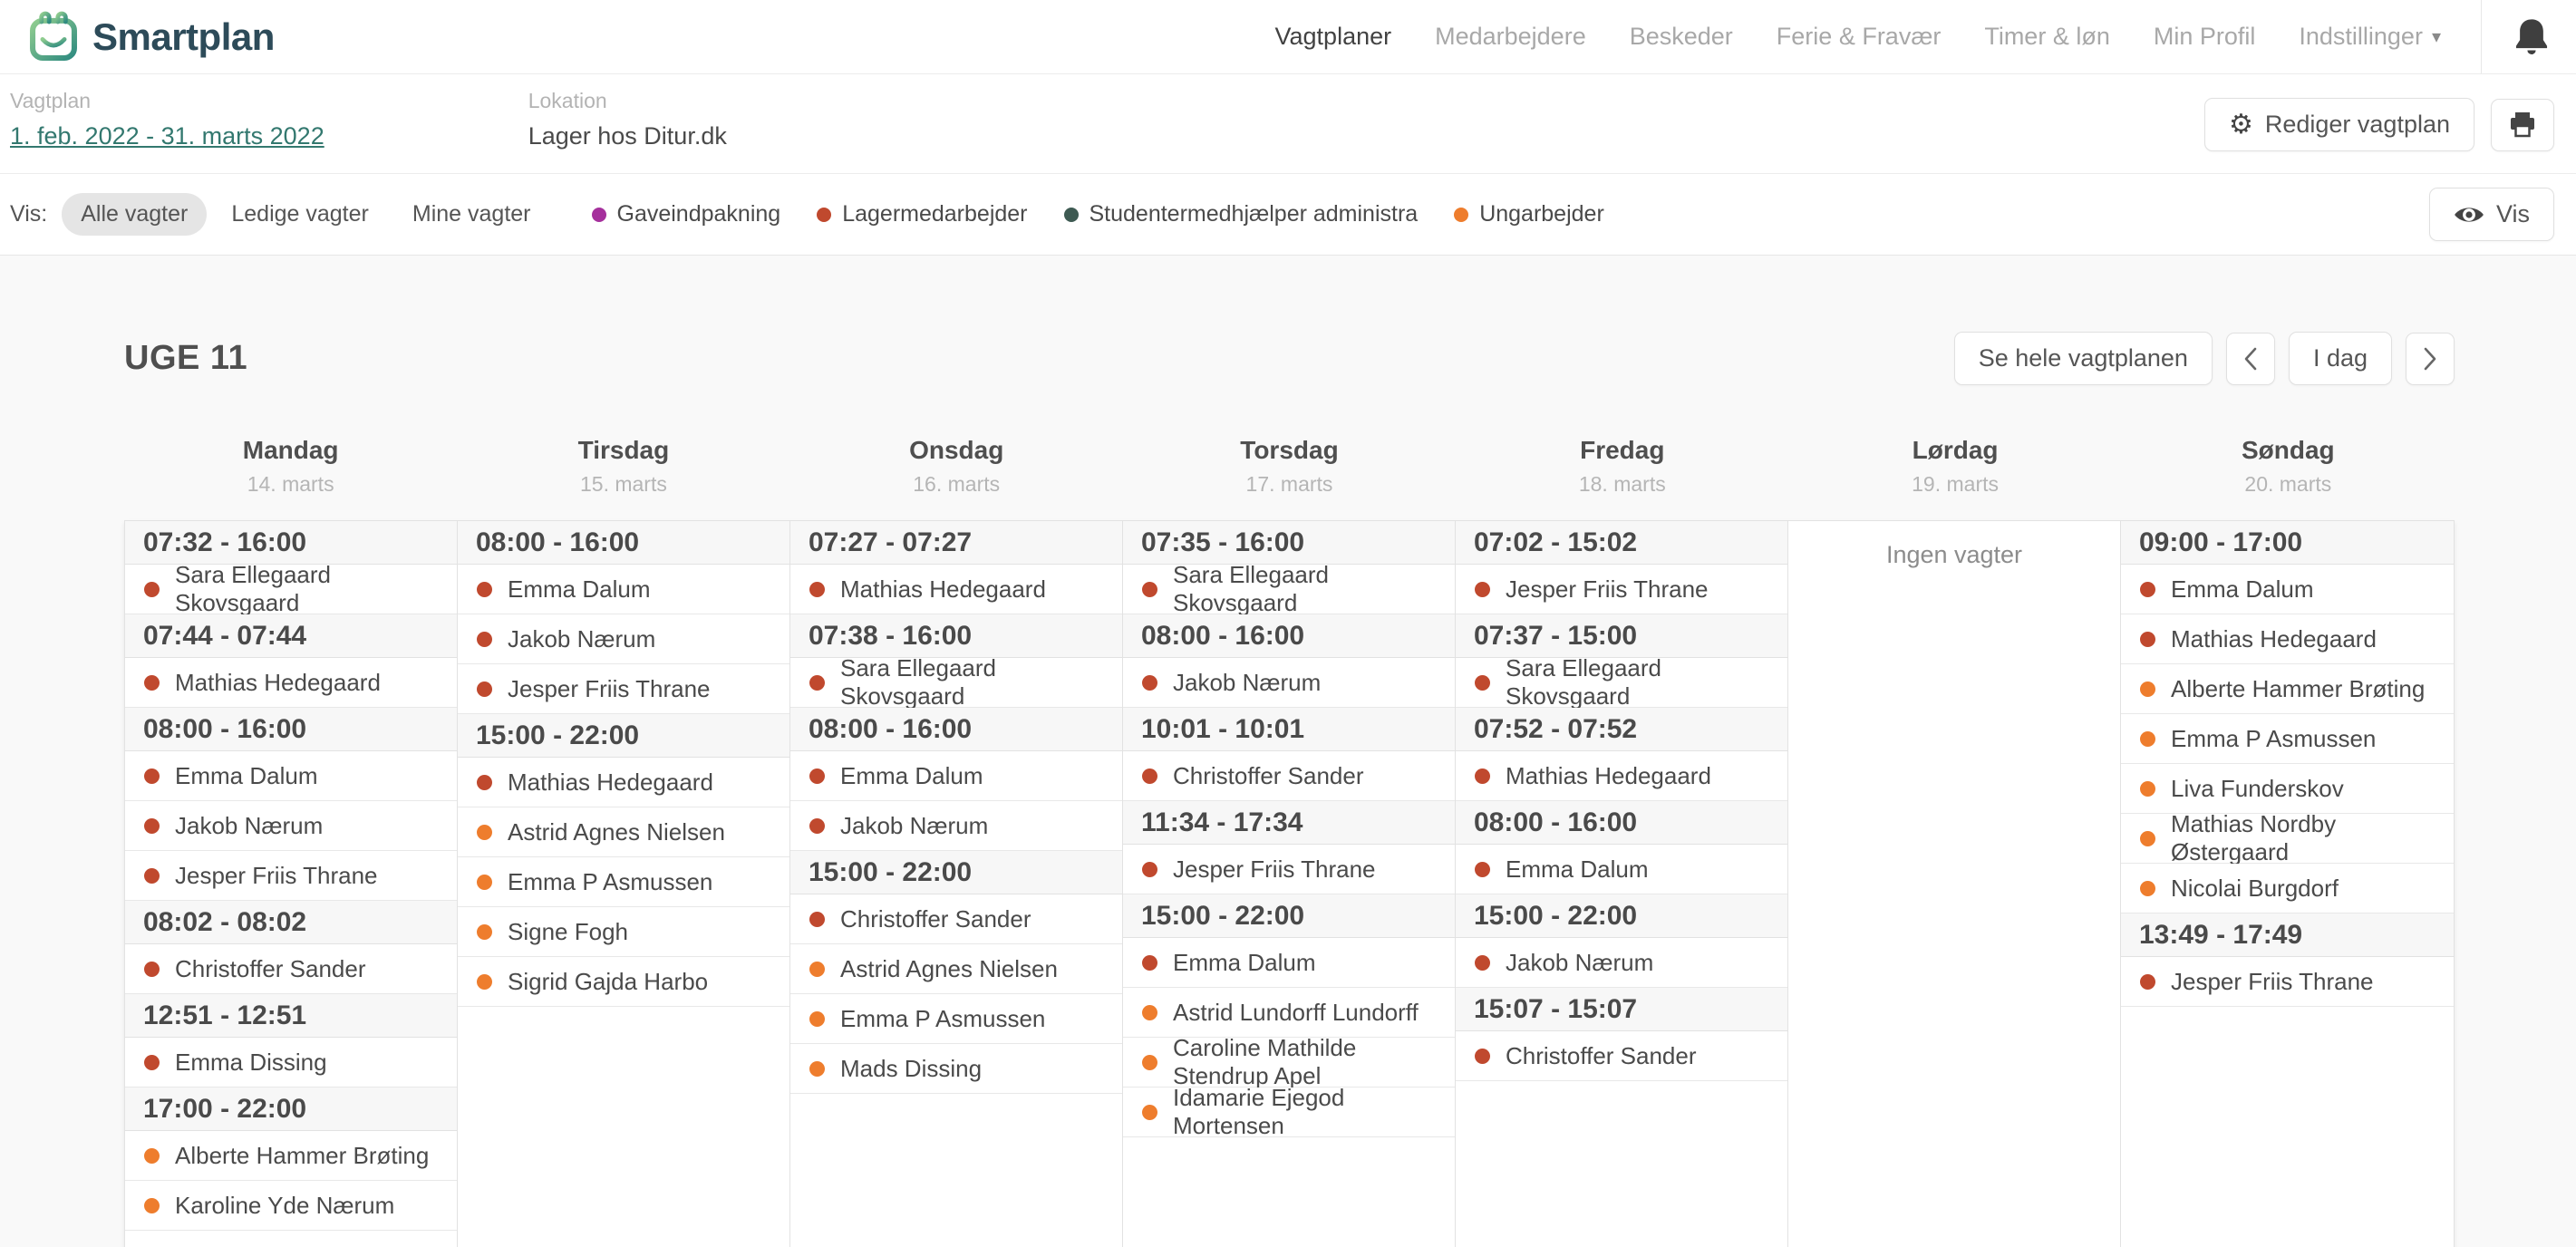  What do you see at coordinates (1621, 636) in the screenshot?
I see `shift-time-row: 07:37 - 15:00` at bounding box center [1621, 636].